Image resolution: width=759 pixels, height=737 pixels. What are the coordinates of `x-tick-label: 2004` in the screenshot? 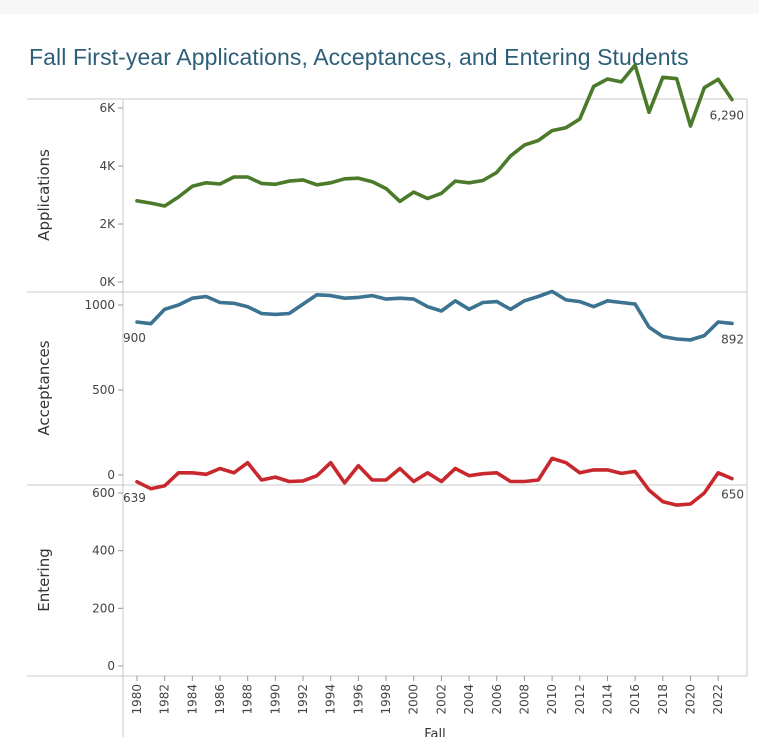 It's located at (469, 699).